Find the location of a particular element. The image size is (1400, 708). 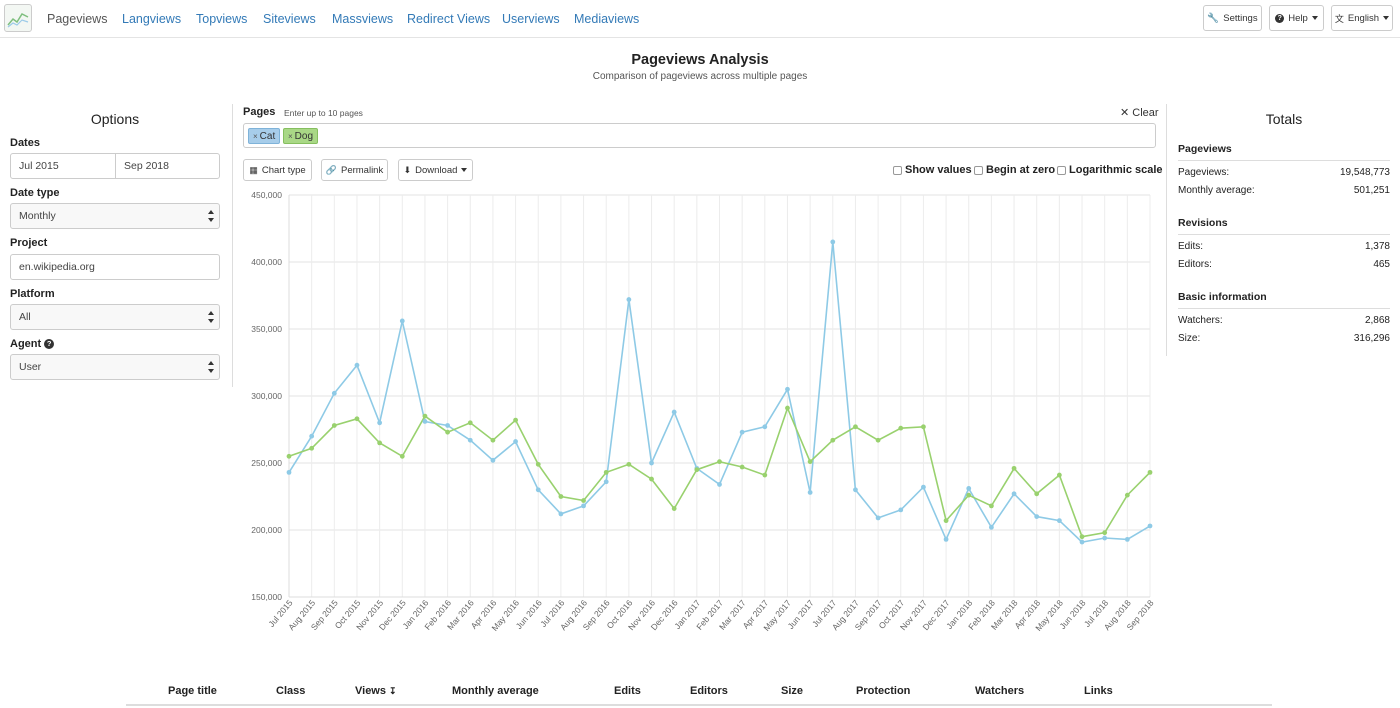

log-scale-checkbox: Logarithmic scale is located at coordinates (1110, 170).